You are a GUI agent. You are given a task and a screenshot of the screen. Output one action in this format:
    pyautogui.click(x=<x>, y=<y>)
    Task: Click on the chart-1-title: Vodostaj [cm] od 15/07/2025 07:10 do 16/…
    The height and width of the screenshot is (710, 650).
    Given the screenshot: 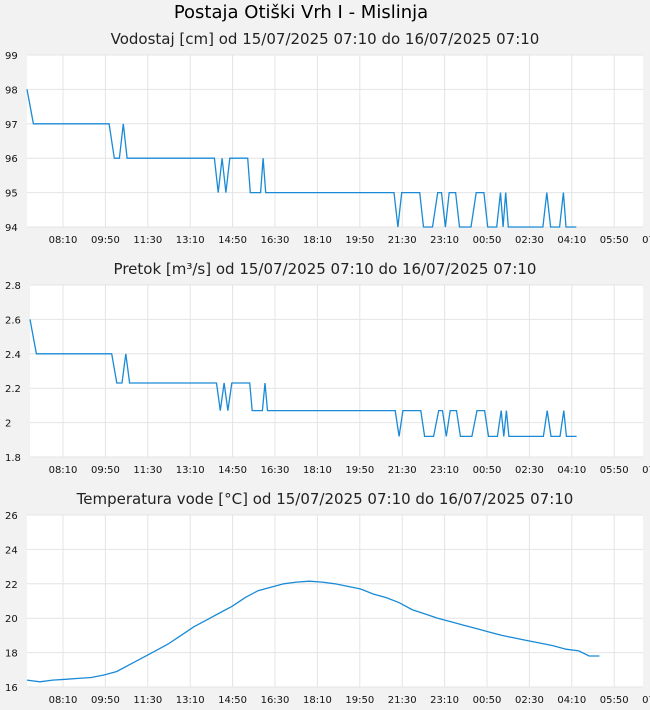 What is the action you would take?
    pyautogui.click(x=325, y=39)
    